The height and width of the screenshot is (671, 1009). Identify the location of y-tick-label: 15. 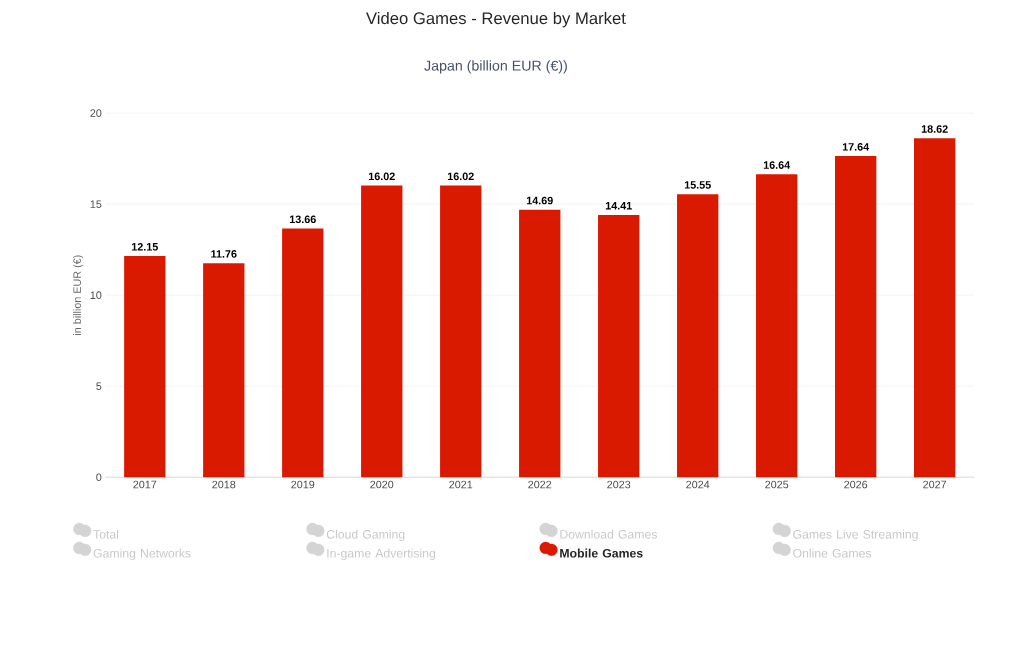
(96, 204).